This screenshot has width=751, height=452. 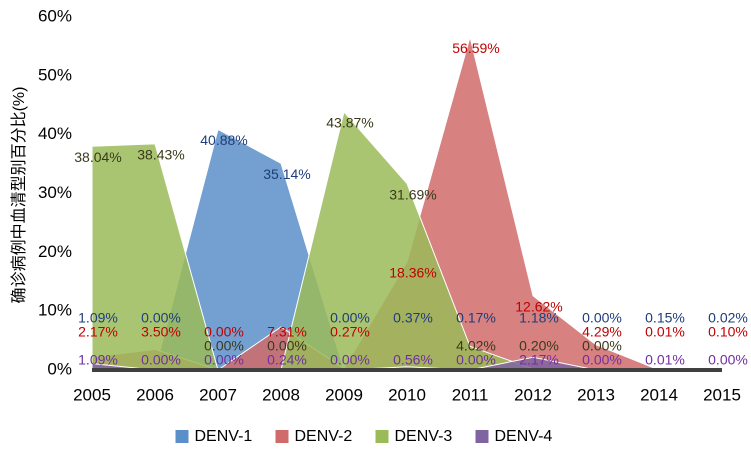 What do you see at coordinates (470, 394) in the screenshot?
I see `x-tick-label: 2011` at bounding box center [470, 394].